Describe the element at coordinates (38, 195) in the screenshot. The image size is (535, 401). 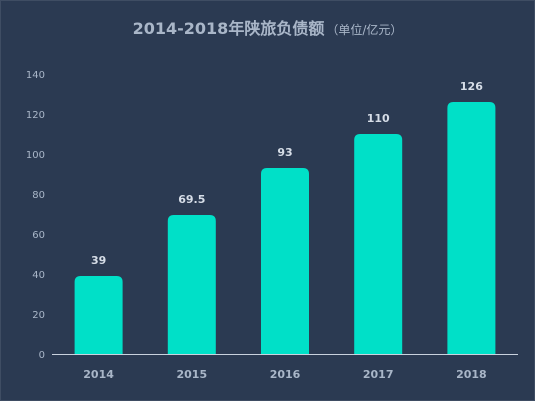
I see `y-tick-label: 80` at that location.